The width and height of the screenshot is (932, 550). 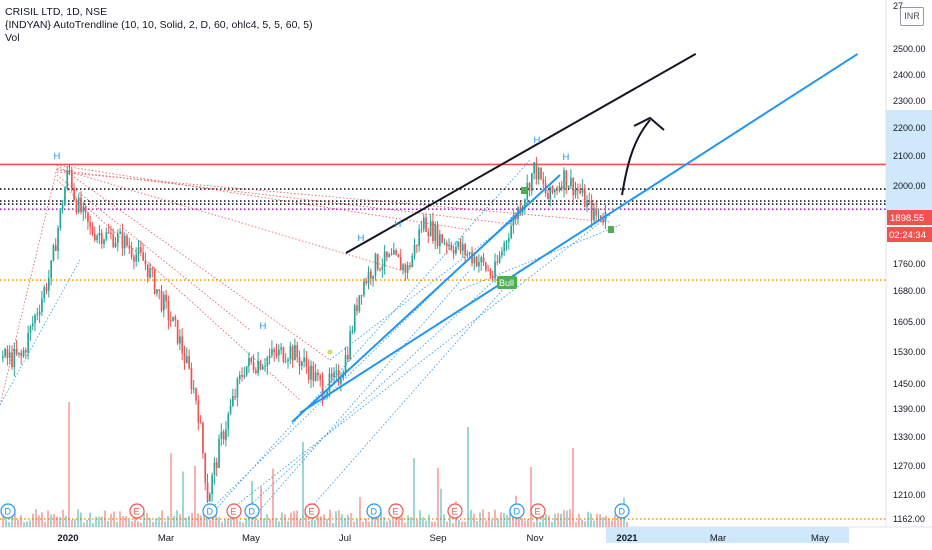 I want to click on signal-dot, so click(x=330, y=352).